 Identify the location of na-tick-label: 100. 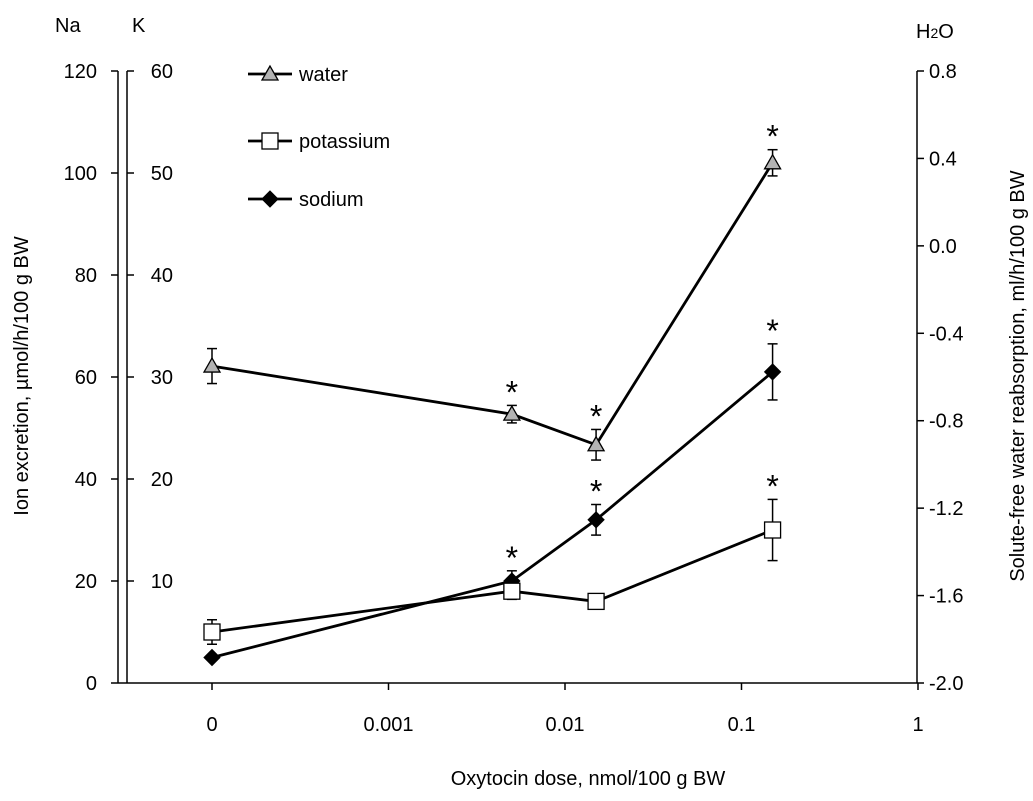
(80, 174).